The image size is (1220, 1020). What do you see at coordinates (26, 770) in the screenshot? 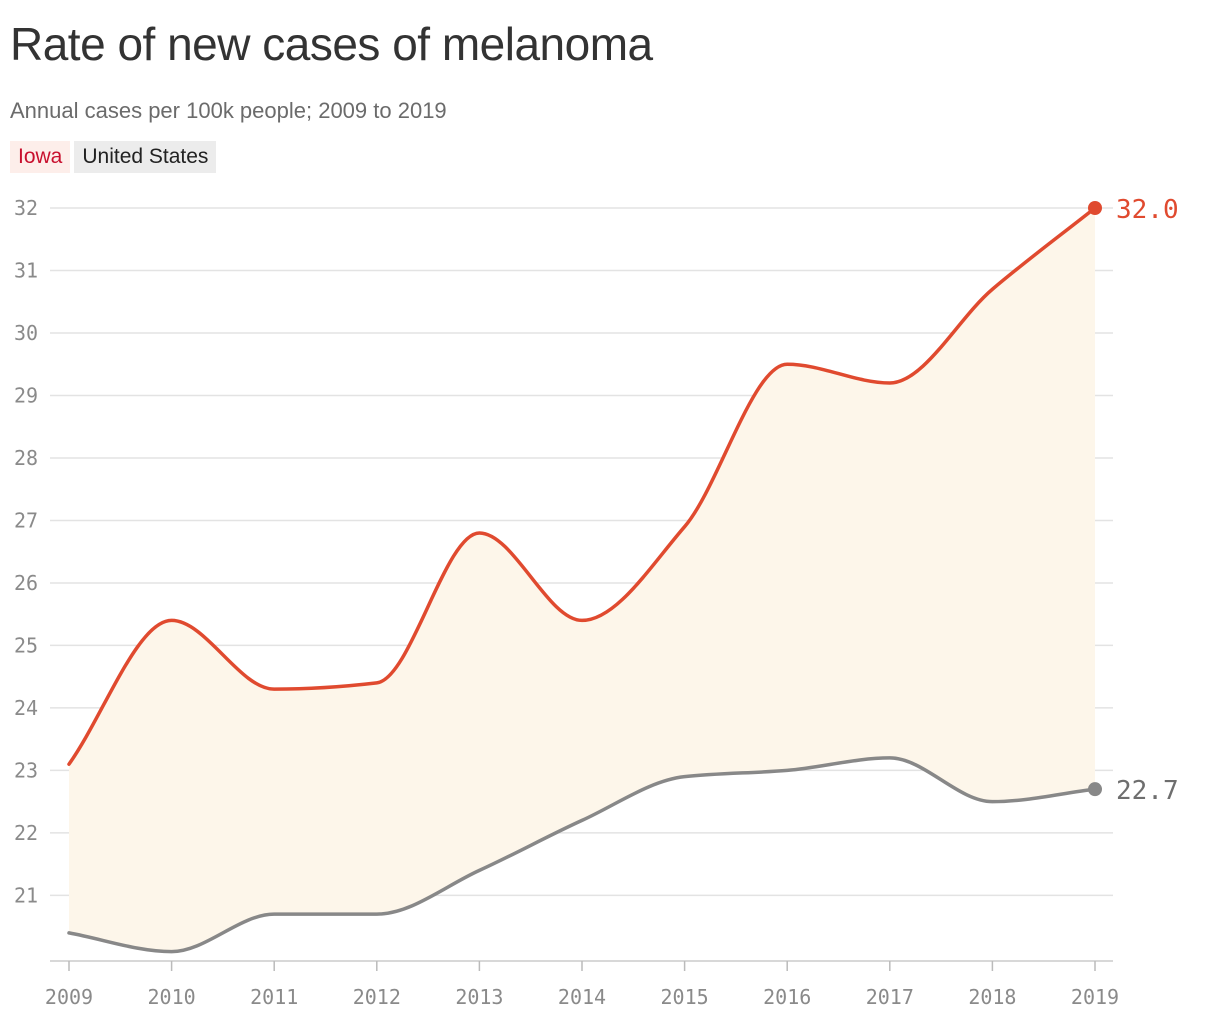
I see `y-tick-label: 23` at bounding box center [26, 770].